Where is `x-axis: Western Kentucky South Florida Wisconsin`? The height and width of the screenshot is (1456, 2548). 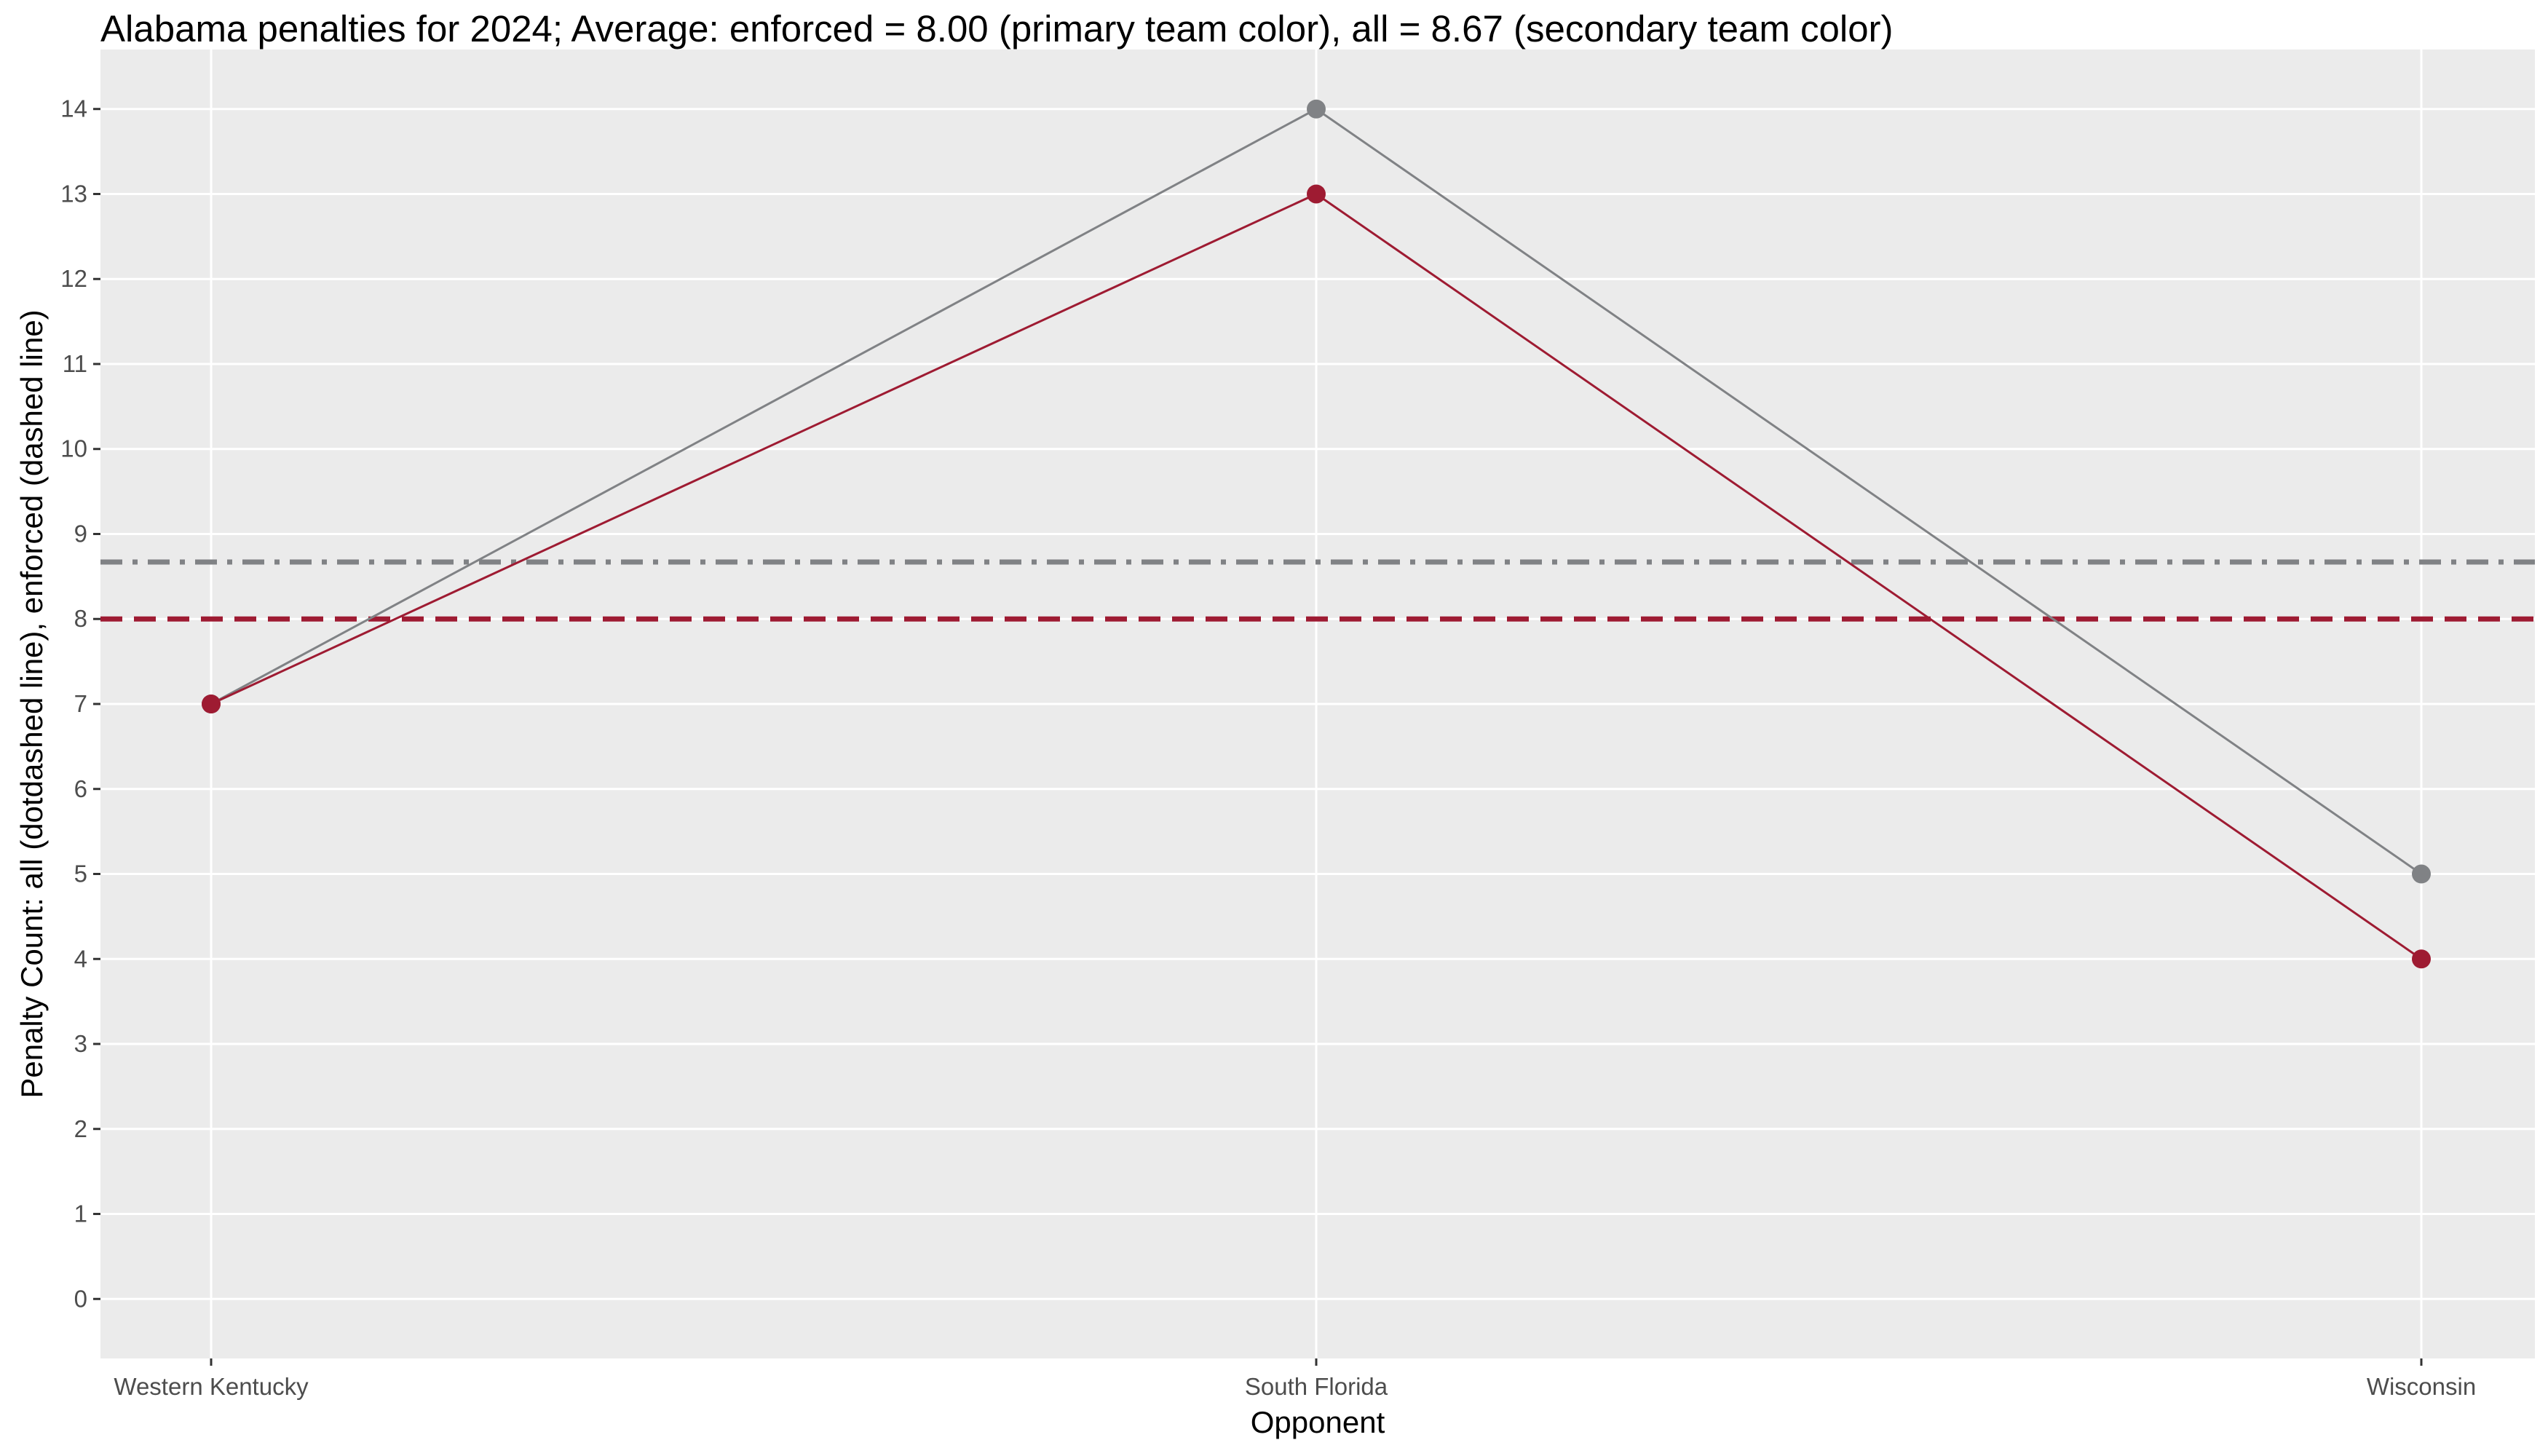
x-axis: Western Kentucky South Florida Wisconsin is located at coordinates (1295, 1379).